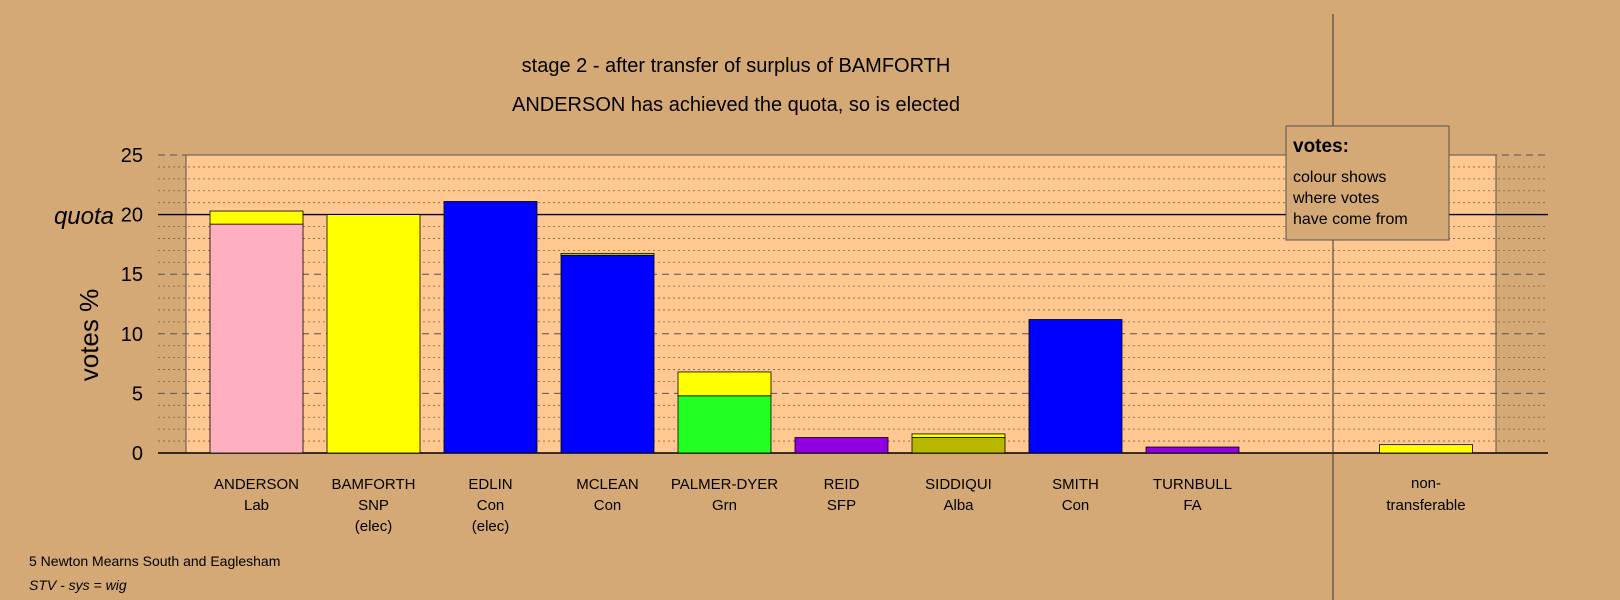 This screenshot has height=600, width=1620. I want to click on legend-frame, so click(1367, 183).